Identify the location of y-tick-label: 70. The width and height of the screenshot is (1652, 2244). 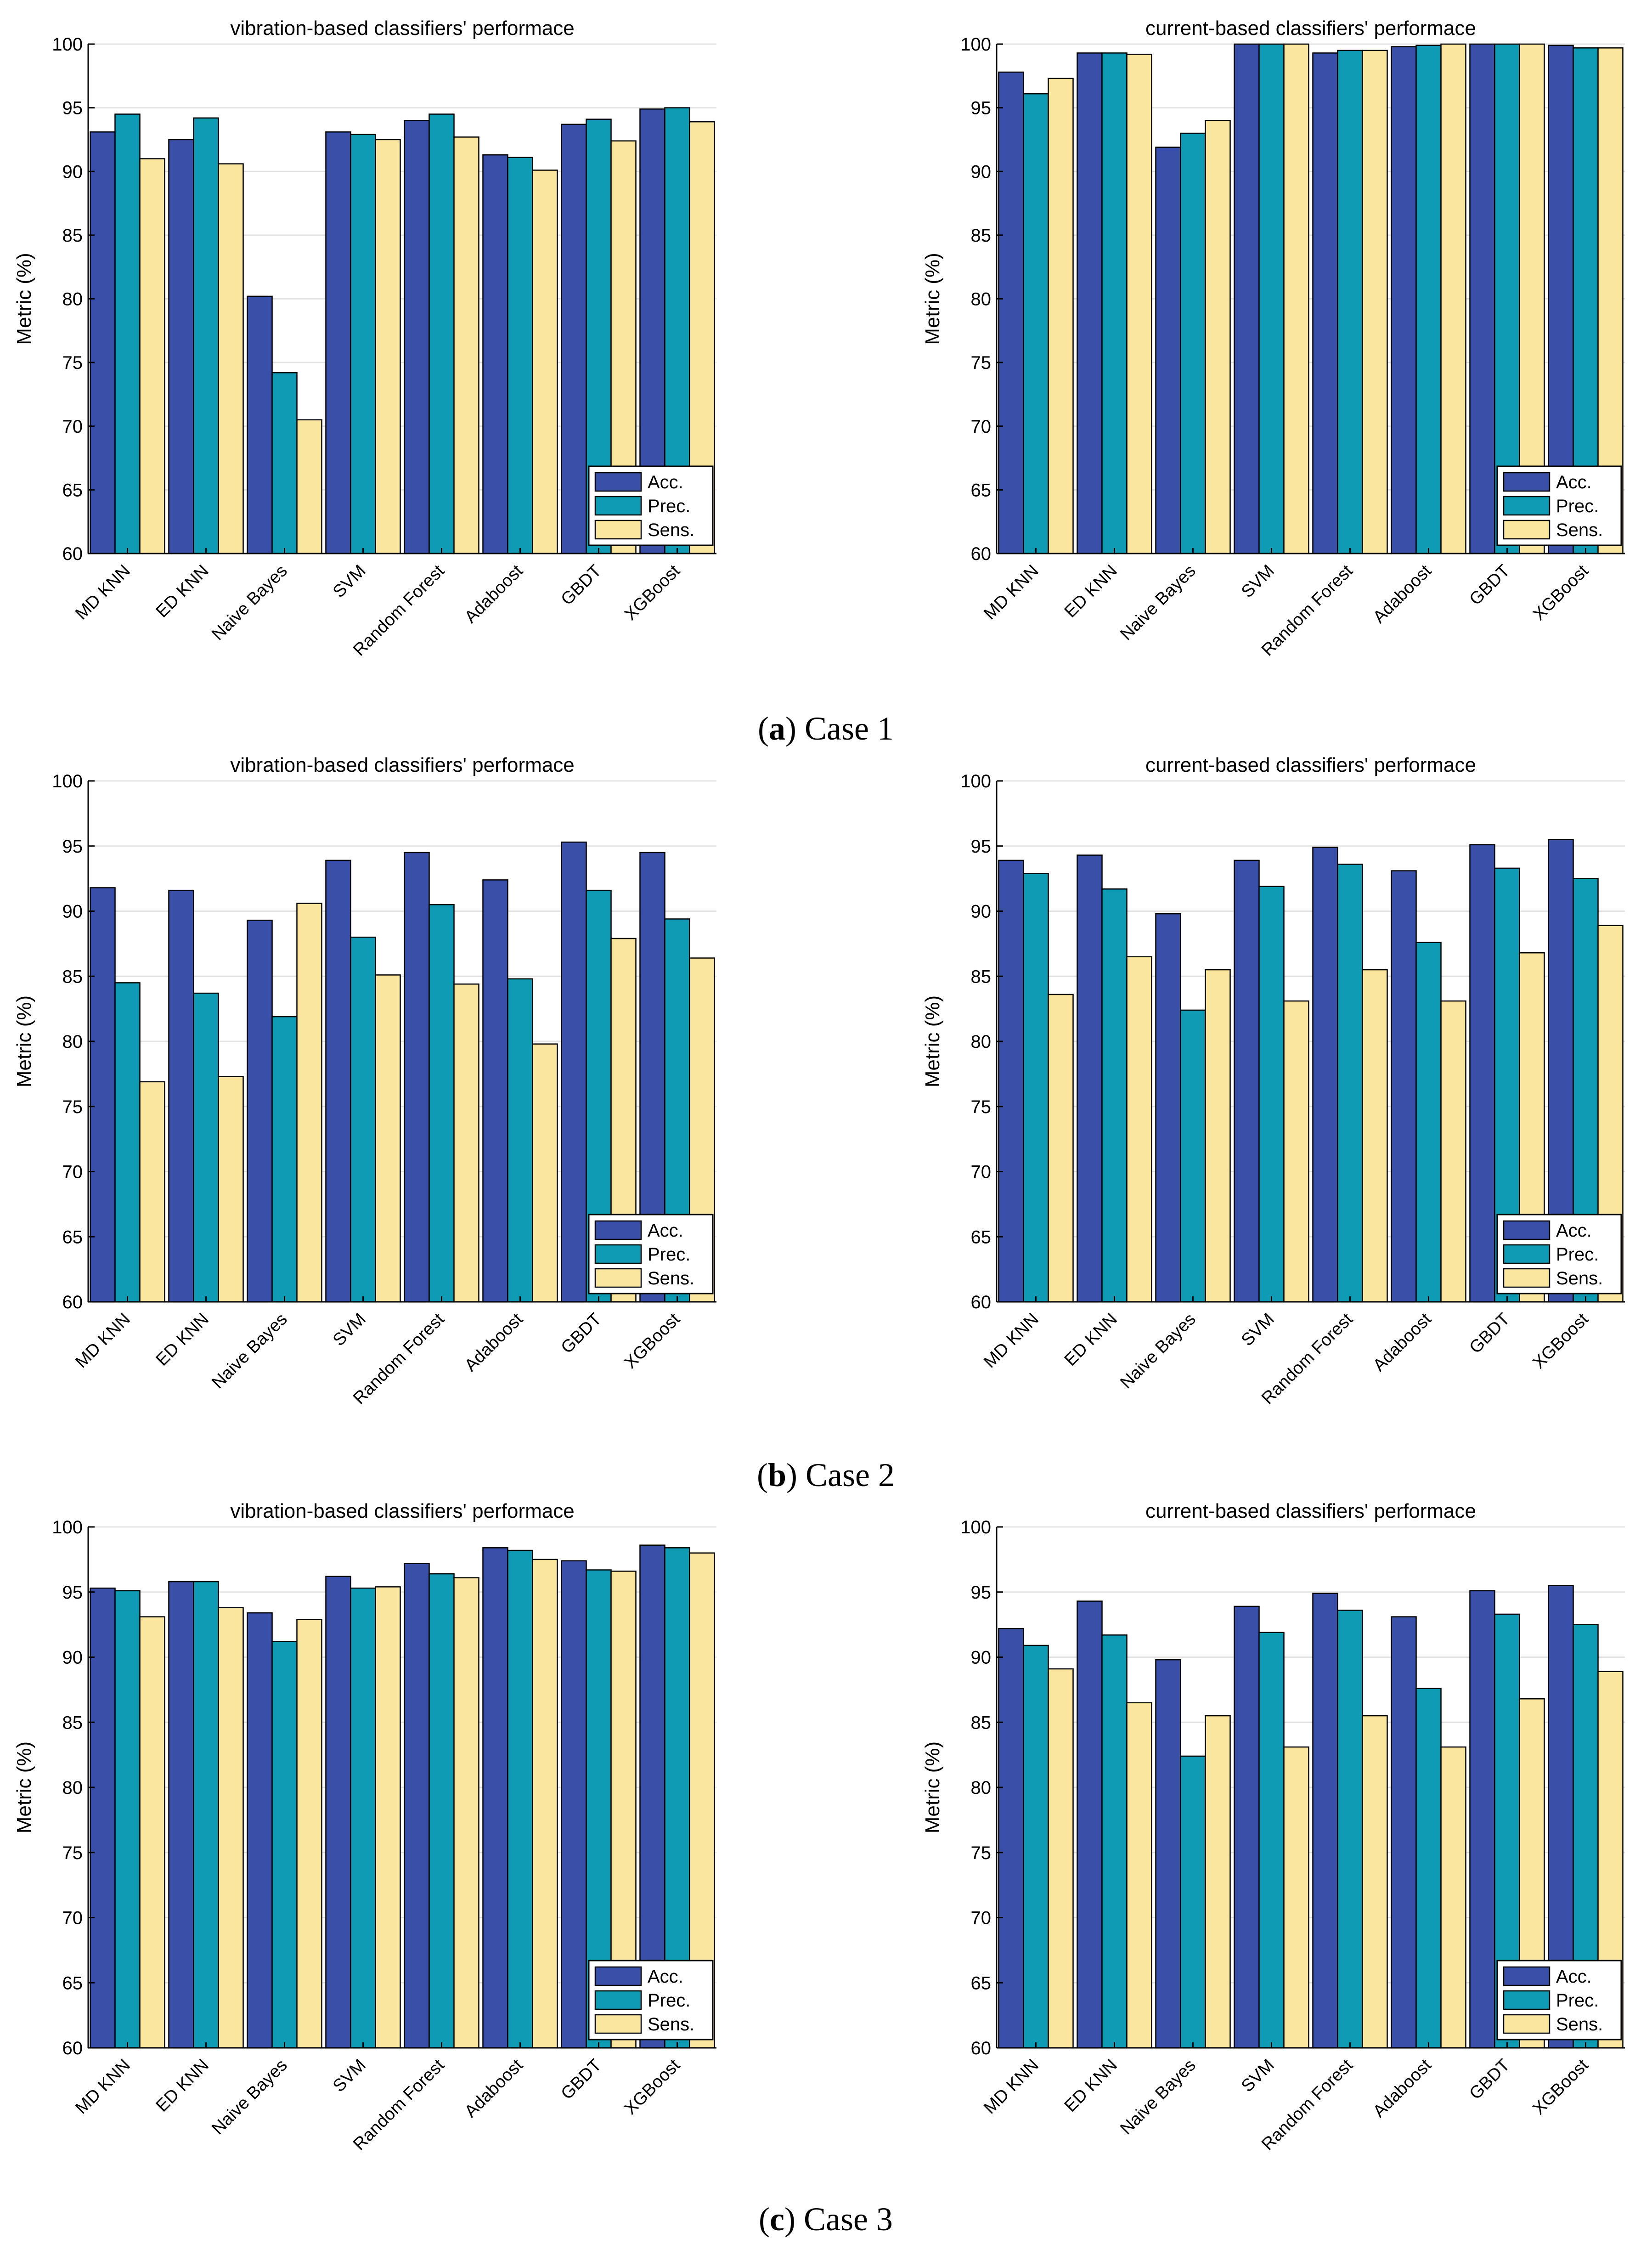
(73, 1918).